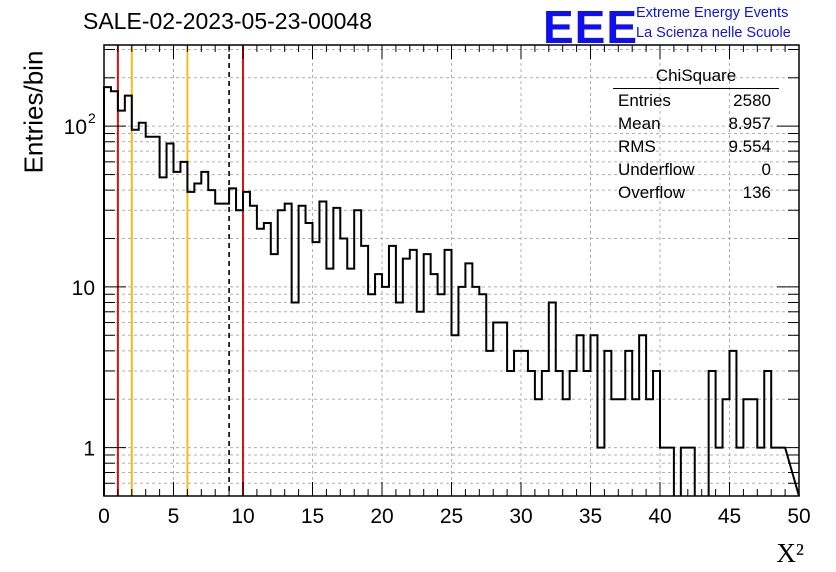 The height and width of the screenshot is (572, 836). What do you see at coordinates (451, 516) in the screenshot?
I see `x-tick-label: 25` at bounding box center [451, 516].